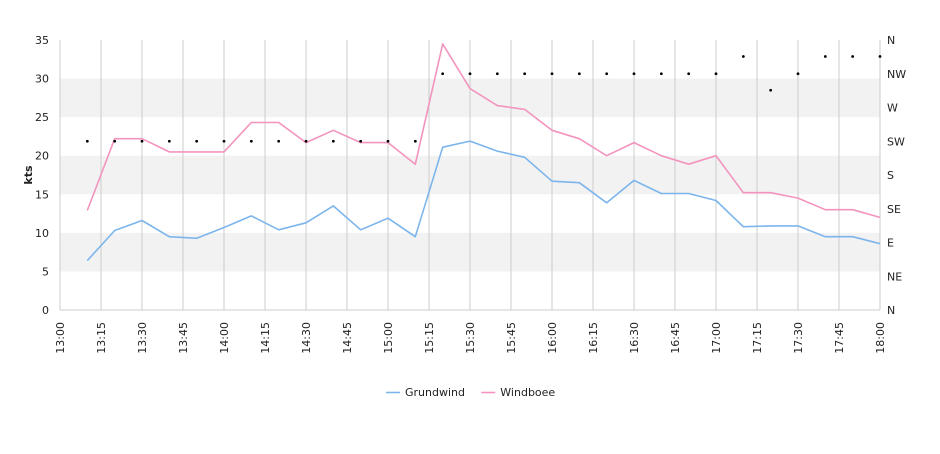 The height and width of the screenshot is (454, 940). I want to click on y-tick-label: 35, so click(42, 40).